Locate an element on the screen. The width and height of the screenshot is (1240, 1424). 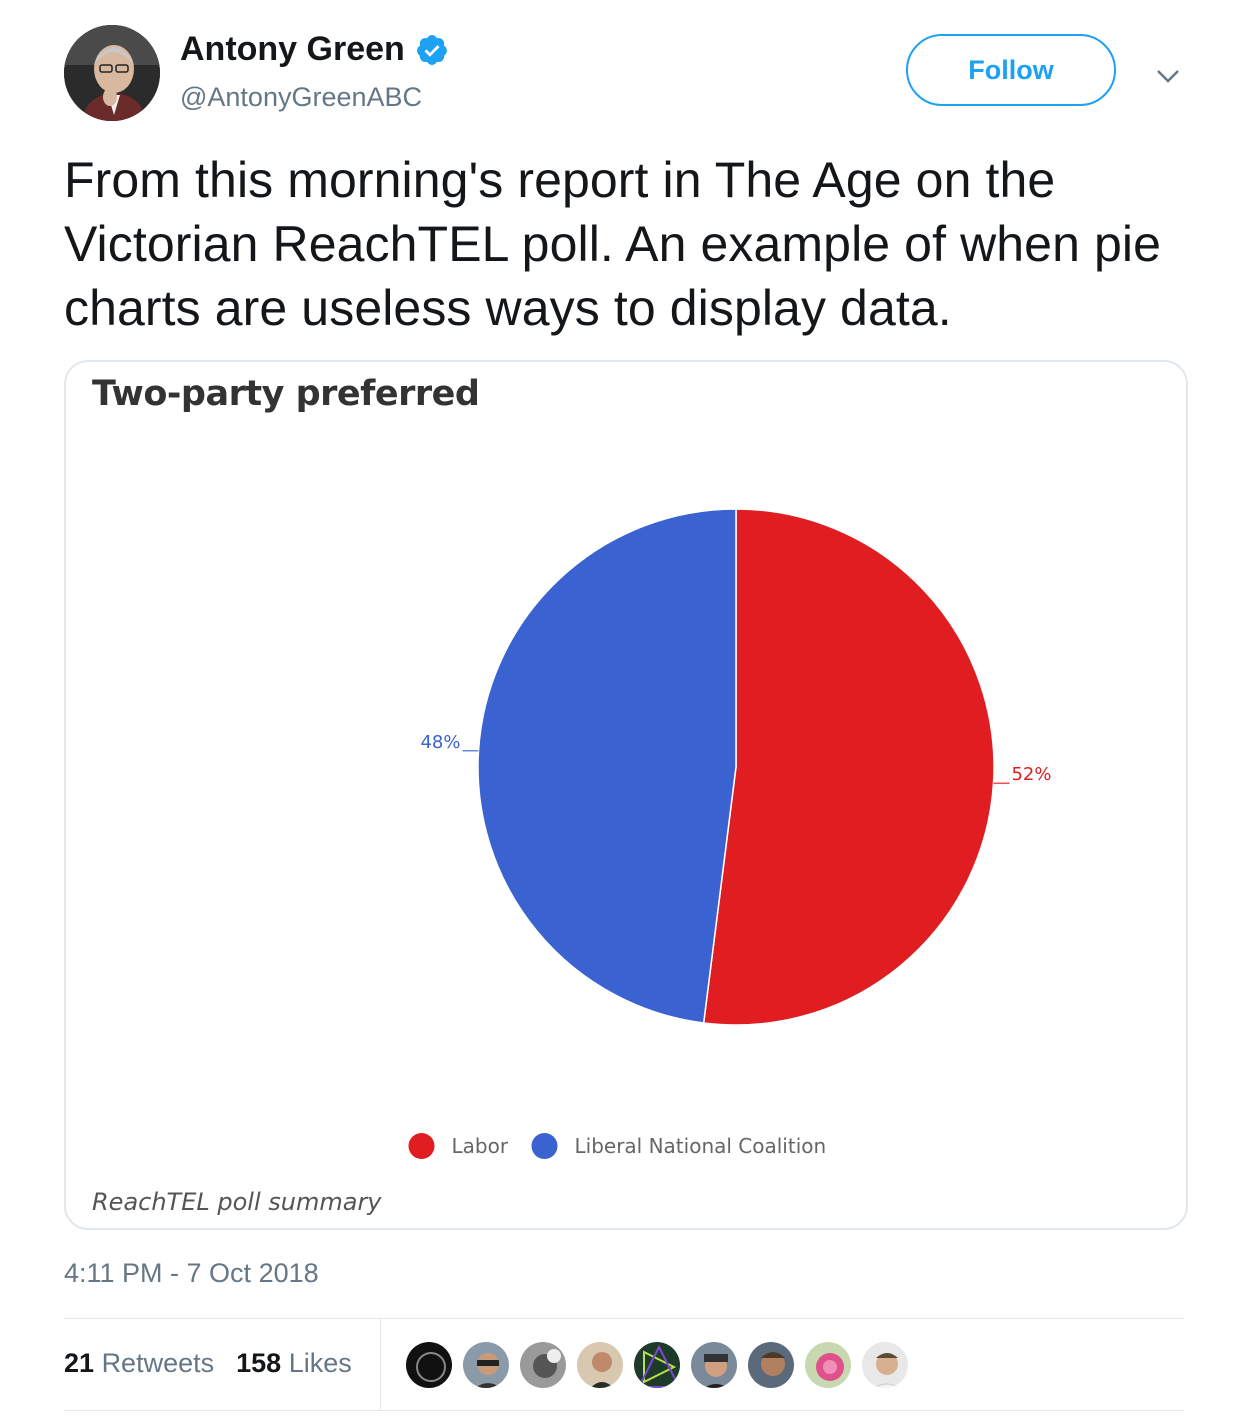
chart-footer: ReachTEL poll summary is located at coordinates (237, 1202).